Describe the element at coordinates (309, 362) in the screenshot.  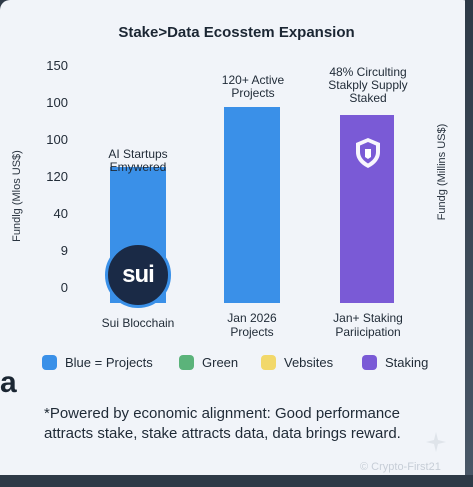
I see `legend-label-websites: Vebsites` at that location.